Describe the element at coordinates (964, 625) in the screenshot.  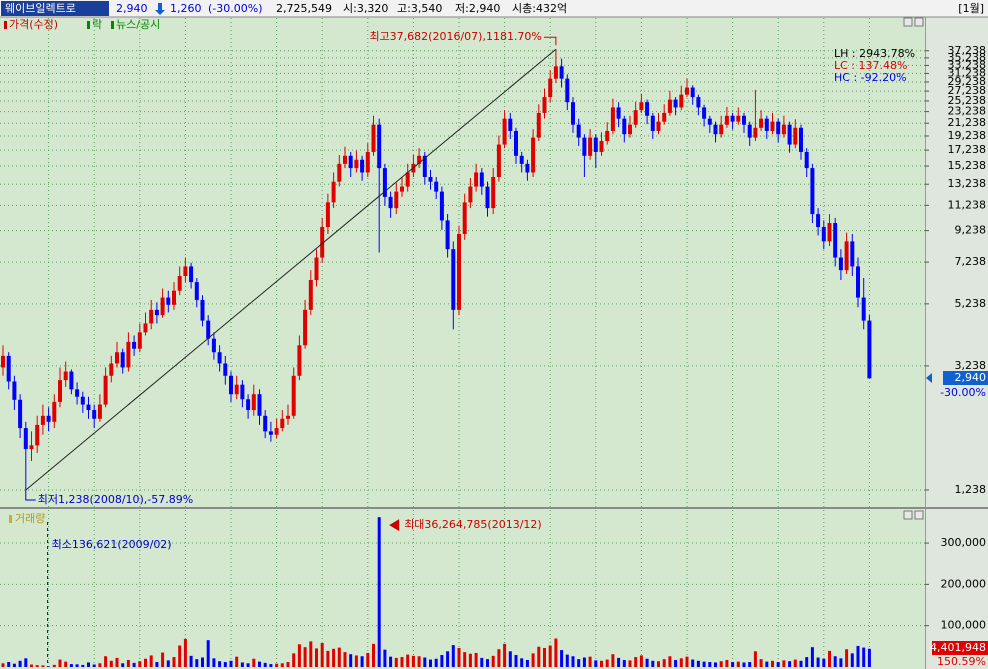
I see `y-tick-label: 100,000` at that location.